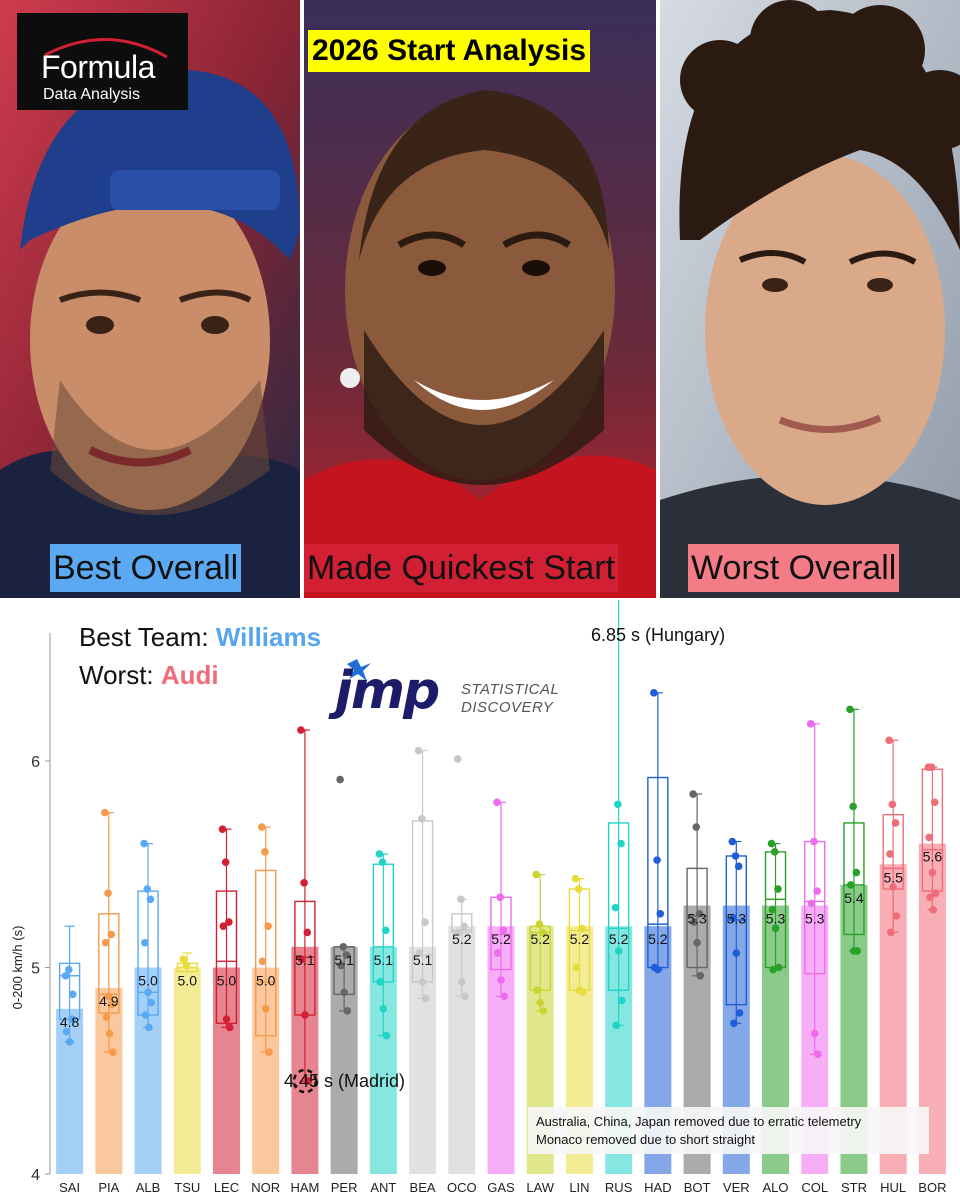  I want to click on swoosh-icon, so click(106, 48).